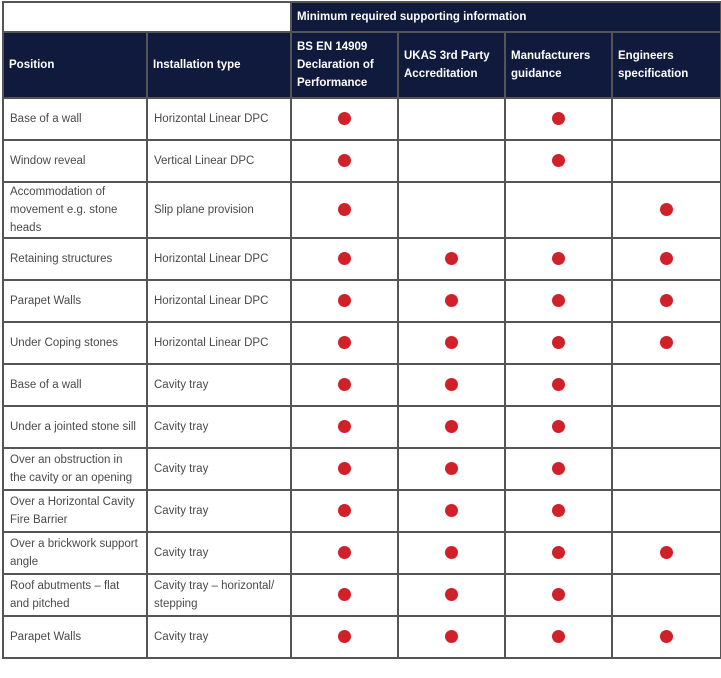 The height and width of the screenshot is (678, 721). Describe the element at coordinates (361, 301) in the screenshot. I see `table-row: Parapet Walls Horizontal Linear DPC` at that location.